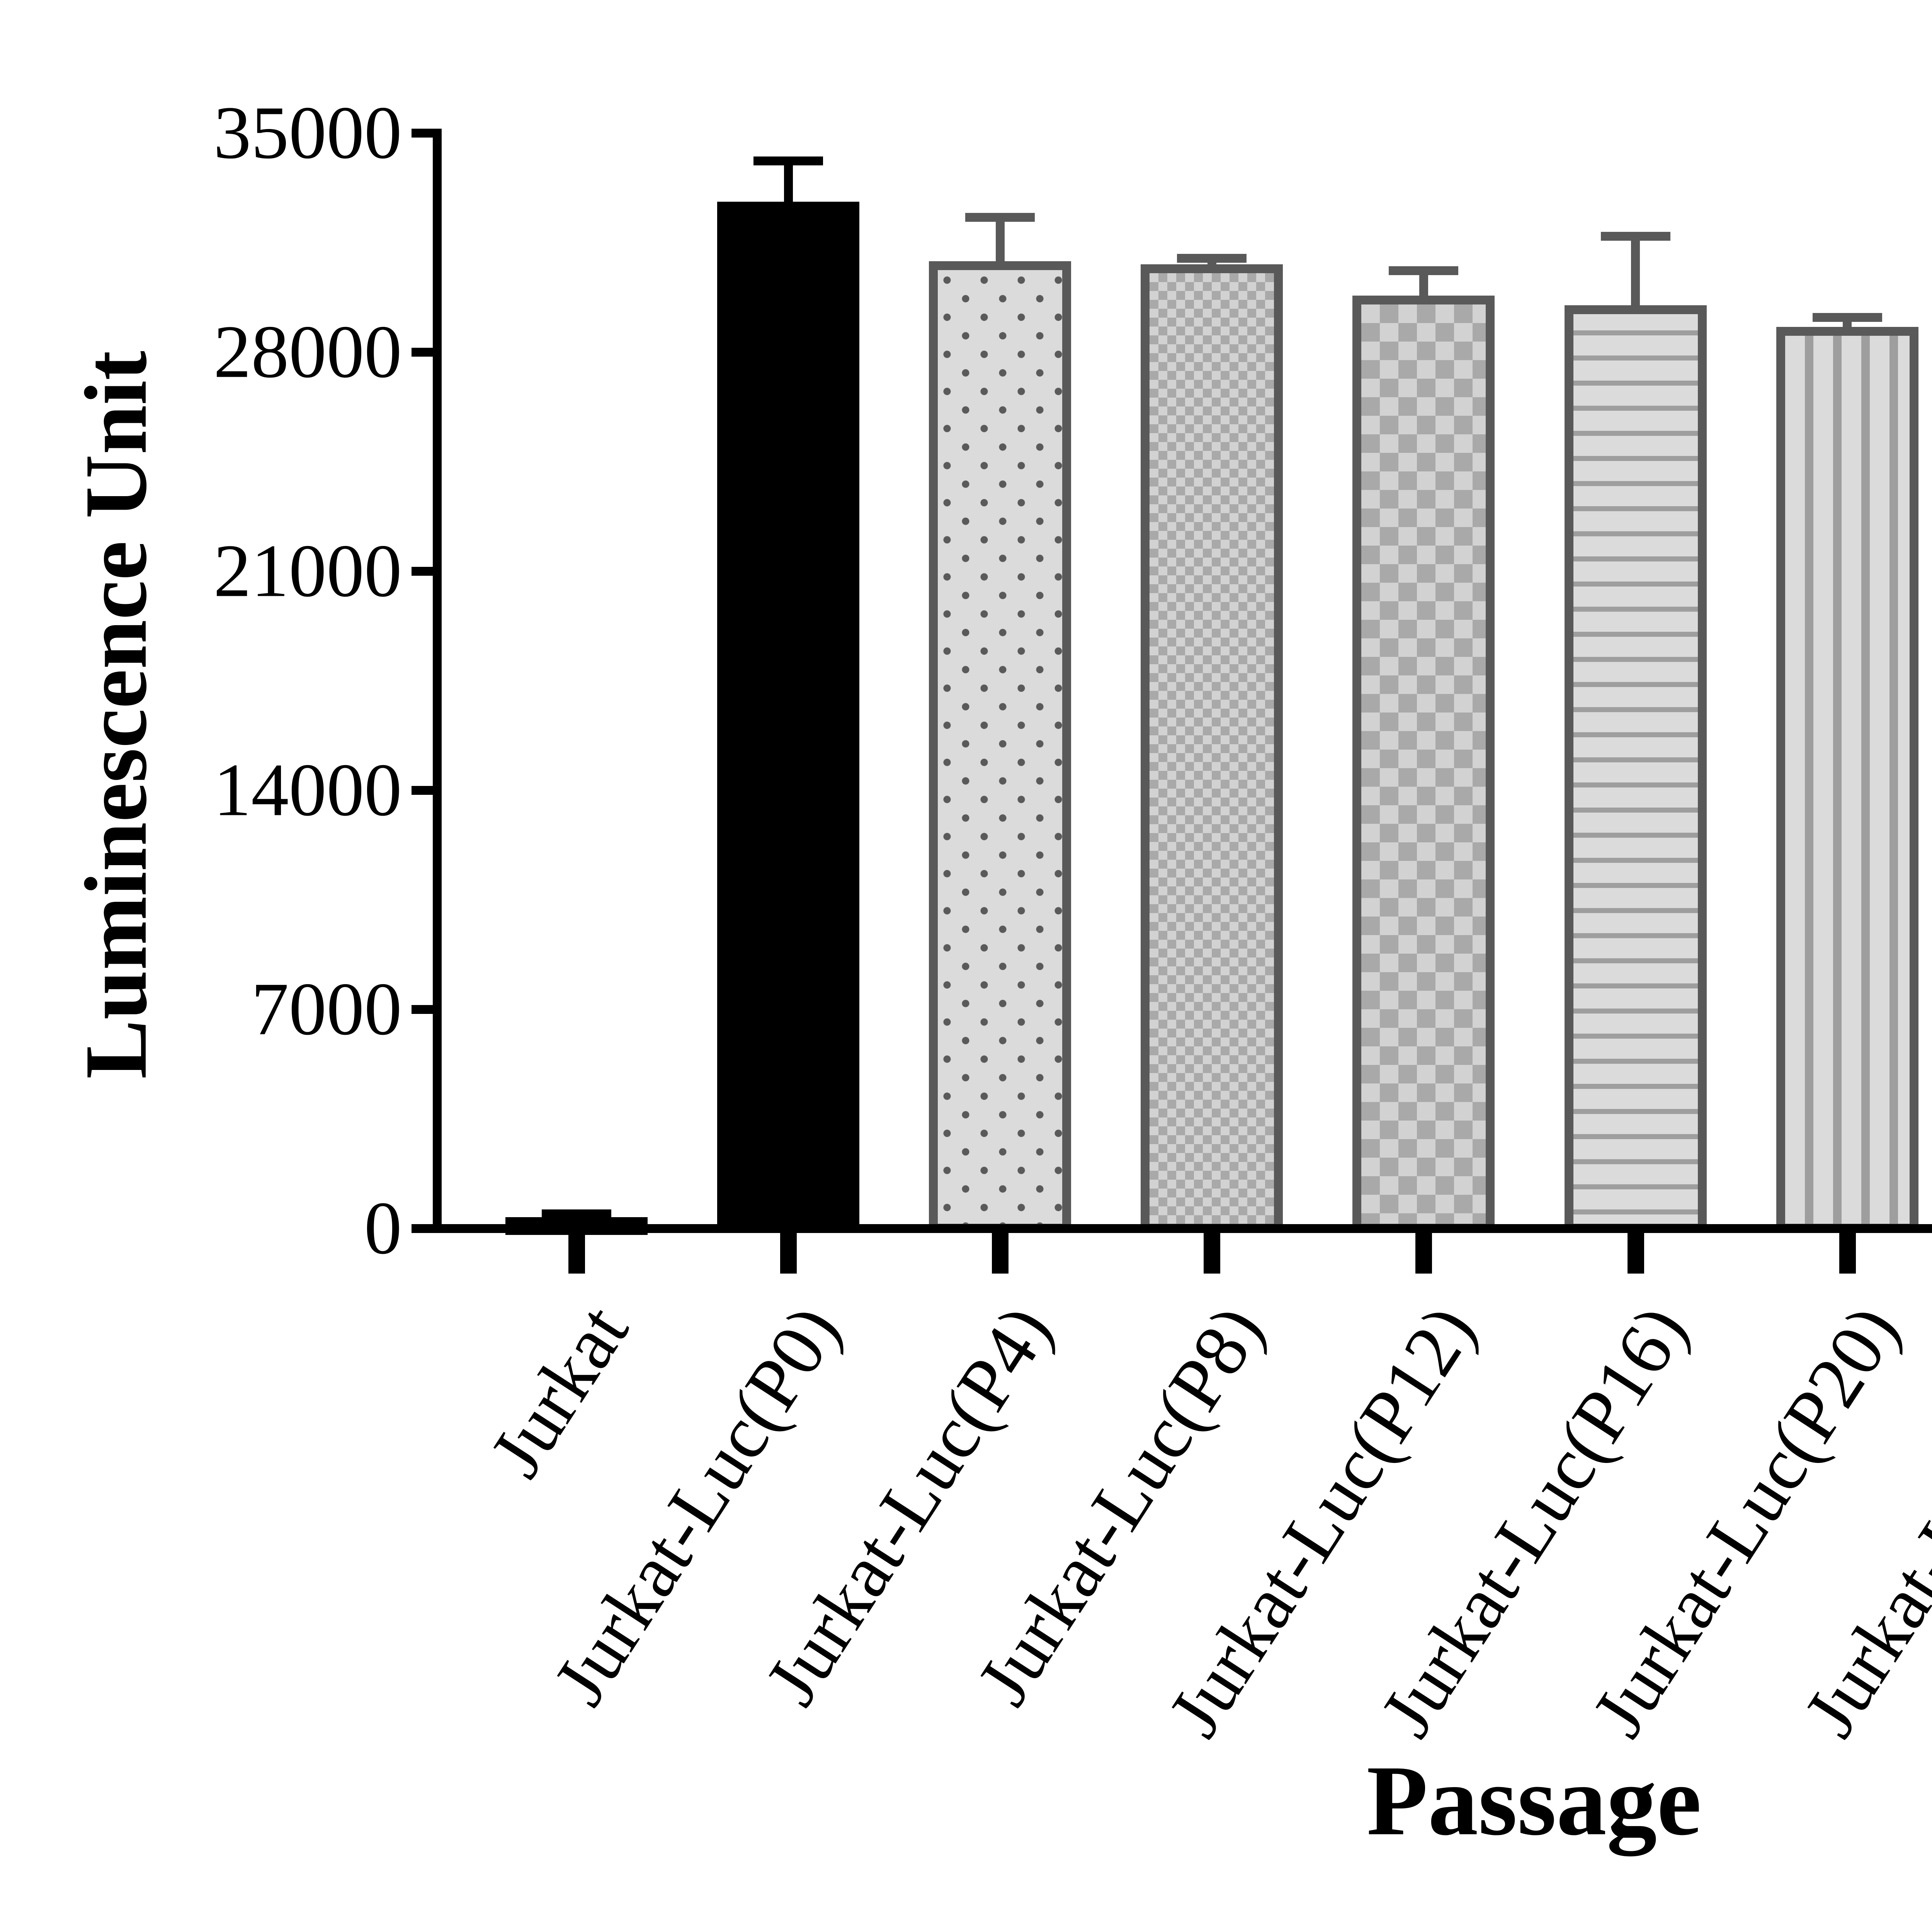 This screenshot has width=1932, height=1932. I want to click on y-axis-line, so click(438, 681).